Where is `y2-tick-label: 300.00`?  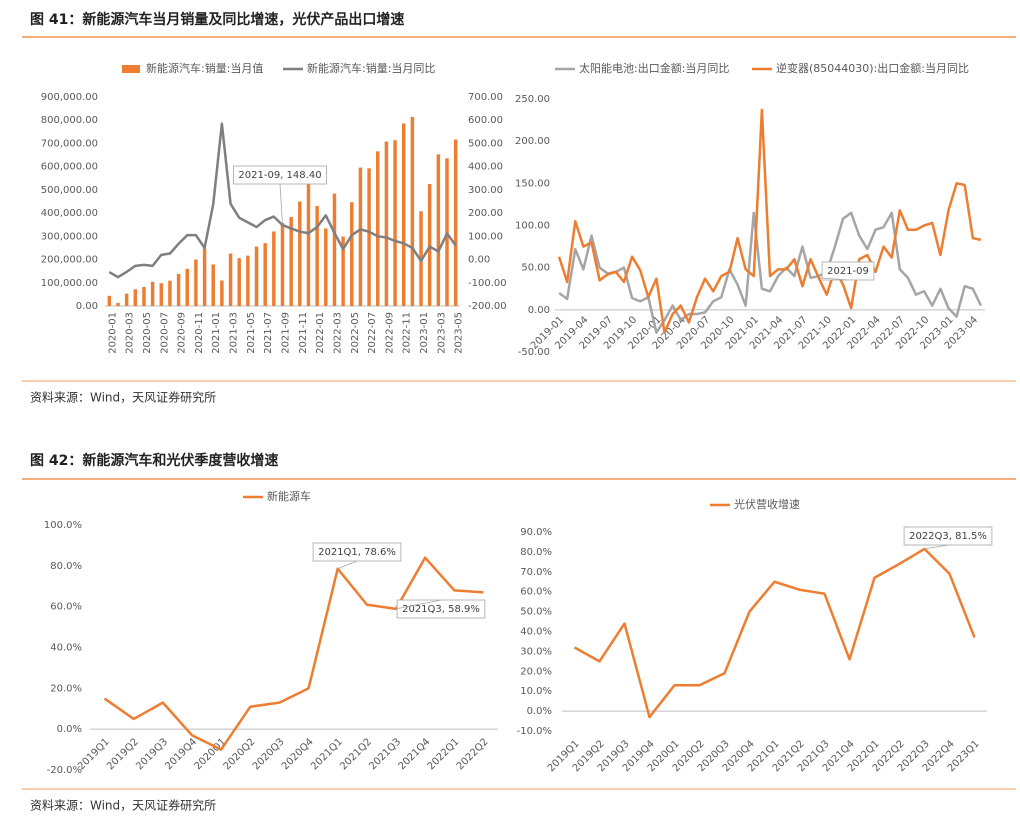 y2-tick-label: 300.00 is located at coordinates (485, 190).